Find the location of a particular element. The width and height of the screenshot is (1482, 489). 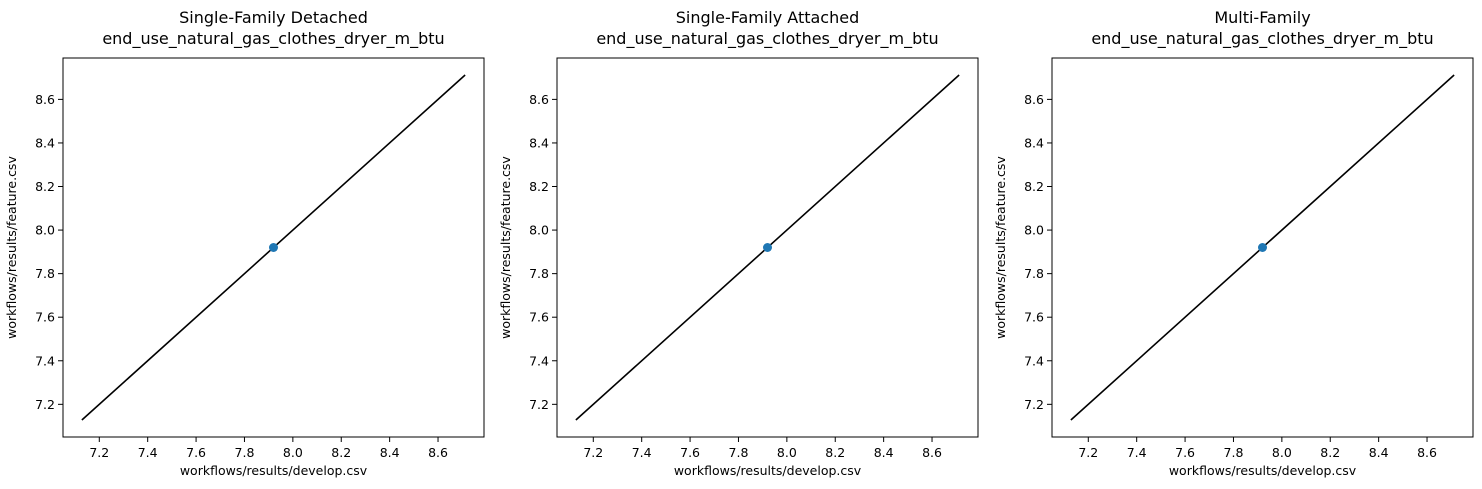

chart-title: Single-Family Attached is located at coordinates (767, 17).